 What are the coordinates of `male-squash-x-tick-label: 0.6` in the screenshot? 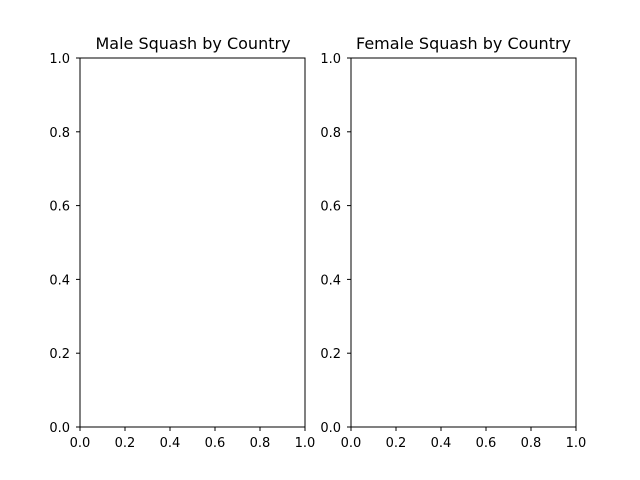 It's located at (215, 443).